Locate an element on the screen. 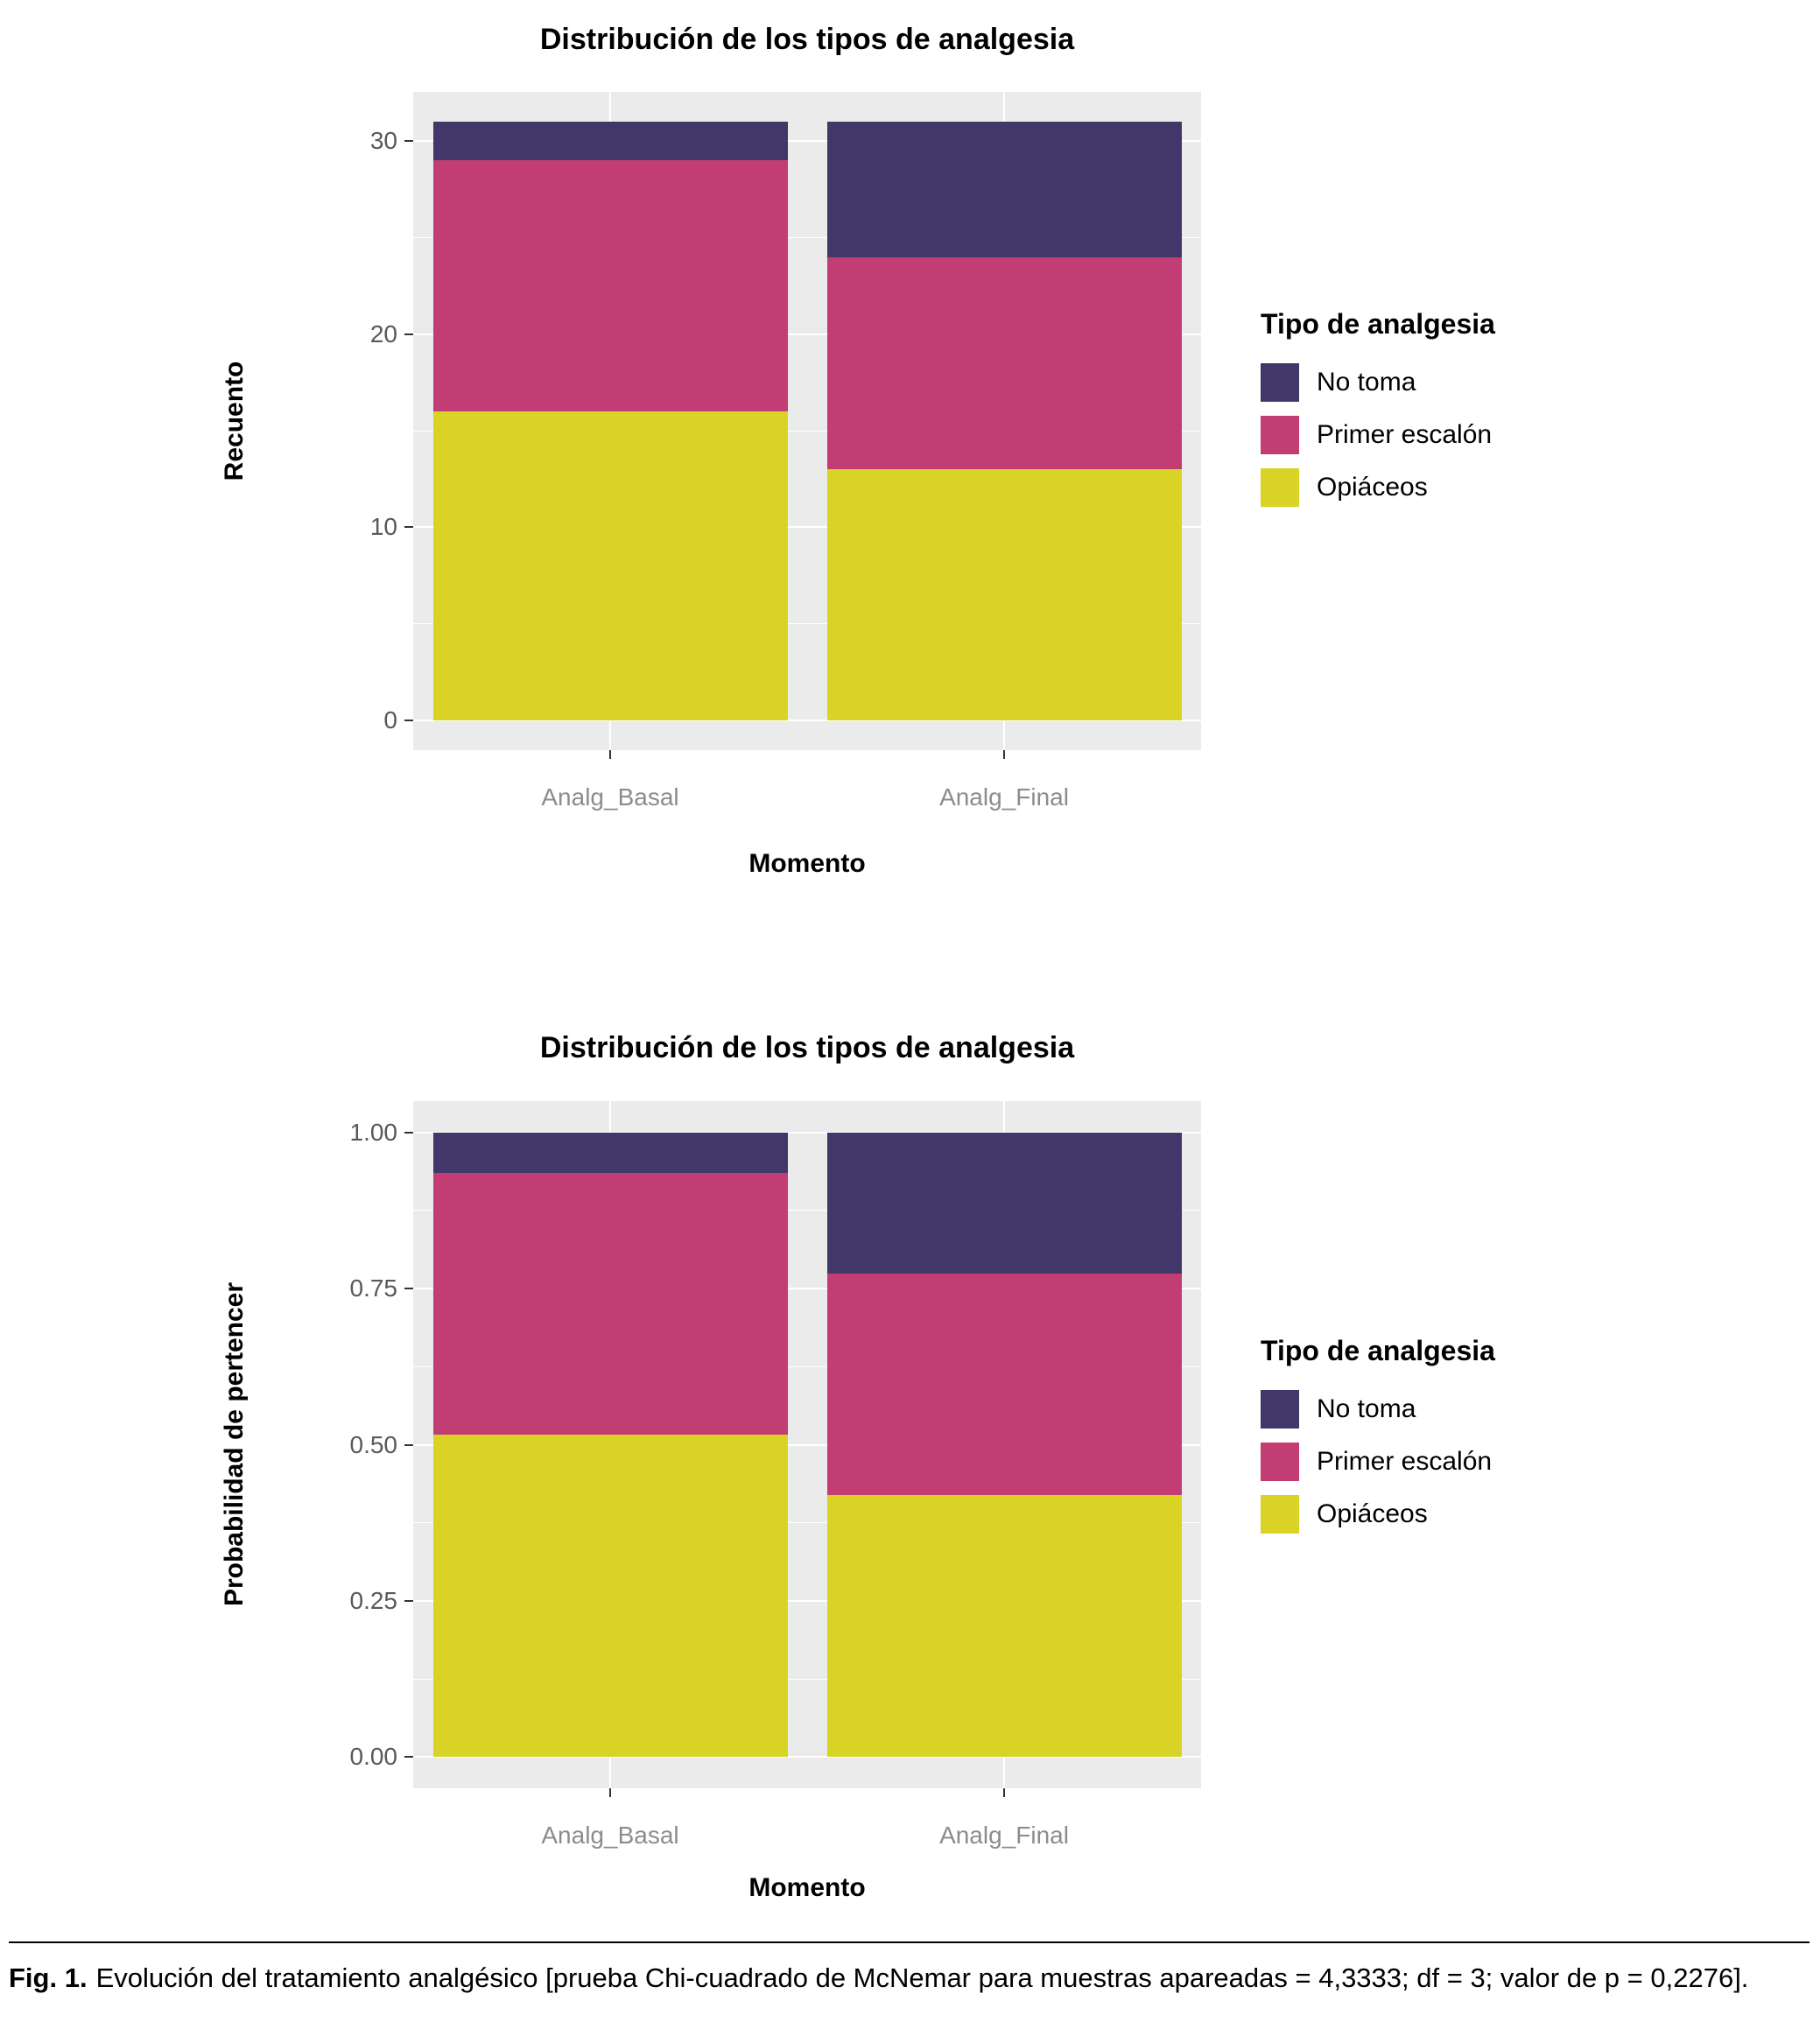 The height and width of the screenshot is (2043, 1820). y-axis-tick-label: 0.75 is located at coordinates (373, 1288).